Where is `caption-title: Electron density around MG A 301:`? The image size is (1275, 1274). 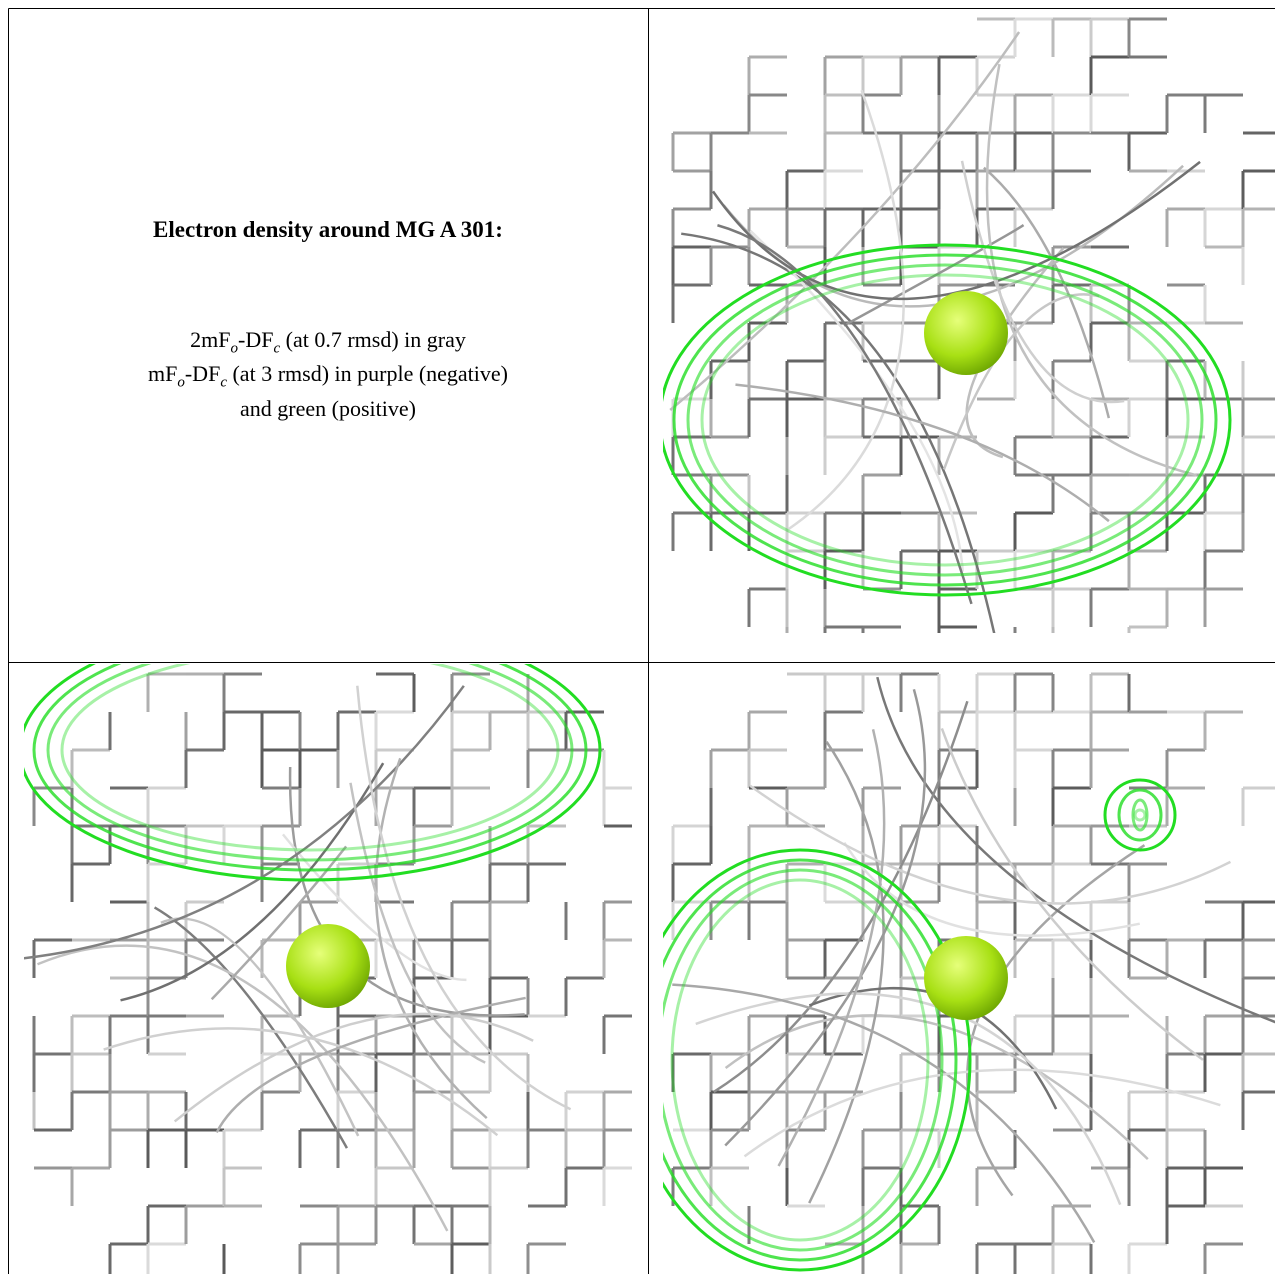 caption-title: Electron density around MG A 301: is located at coordinates (328, 229).